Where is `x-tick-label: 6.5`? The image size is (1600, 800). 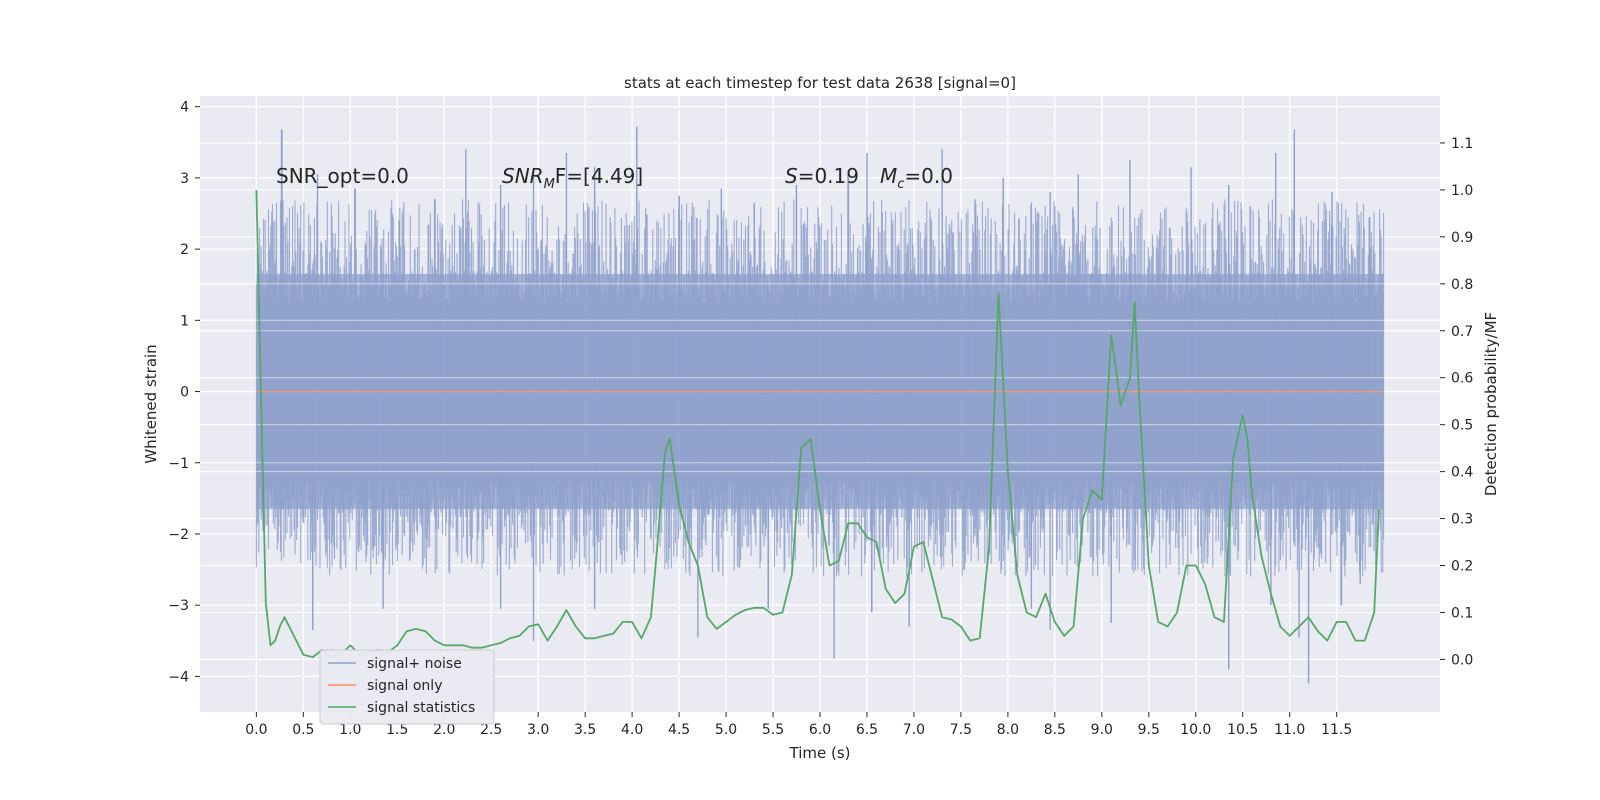 x-tick-label: 6.5 is located at coordinates (867, 730).